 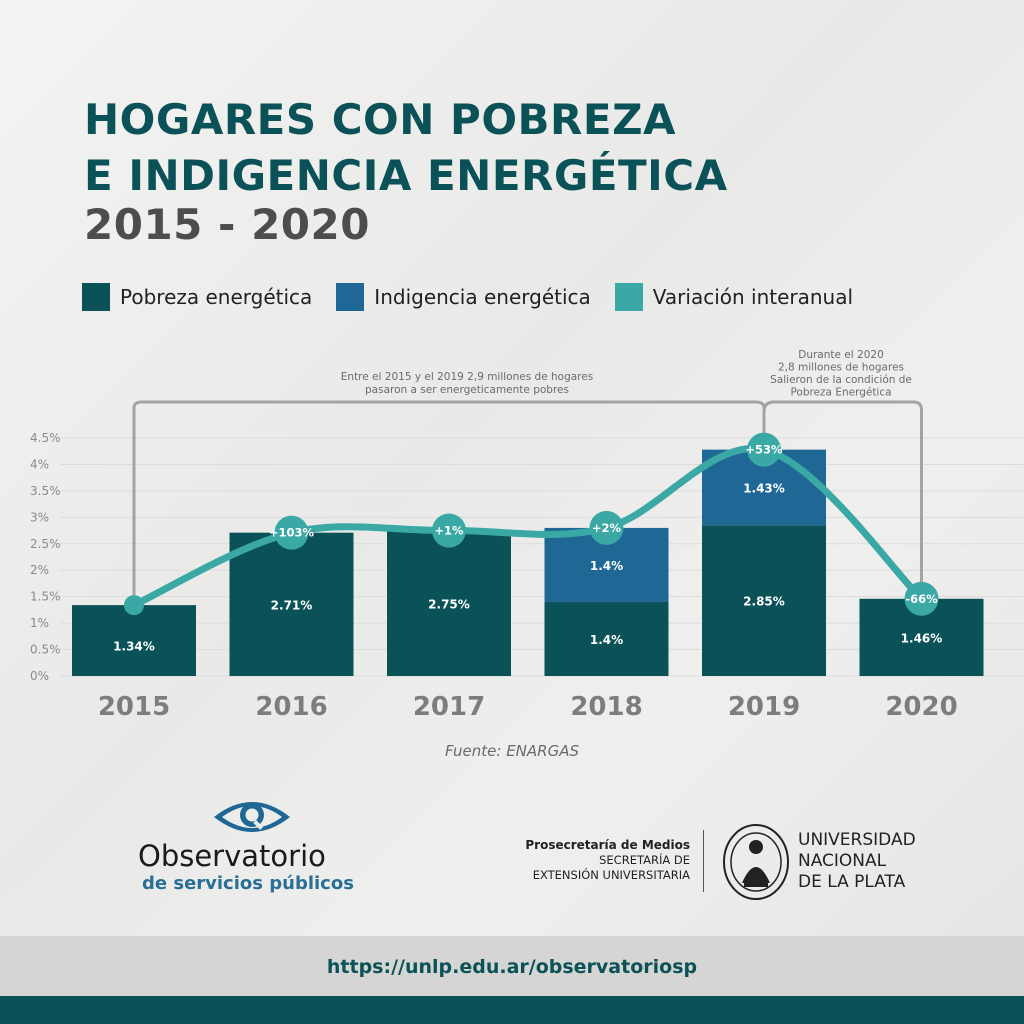 I want to click on credits-divider, so click(x=703, y=861).